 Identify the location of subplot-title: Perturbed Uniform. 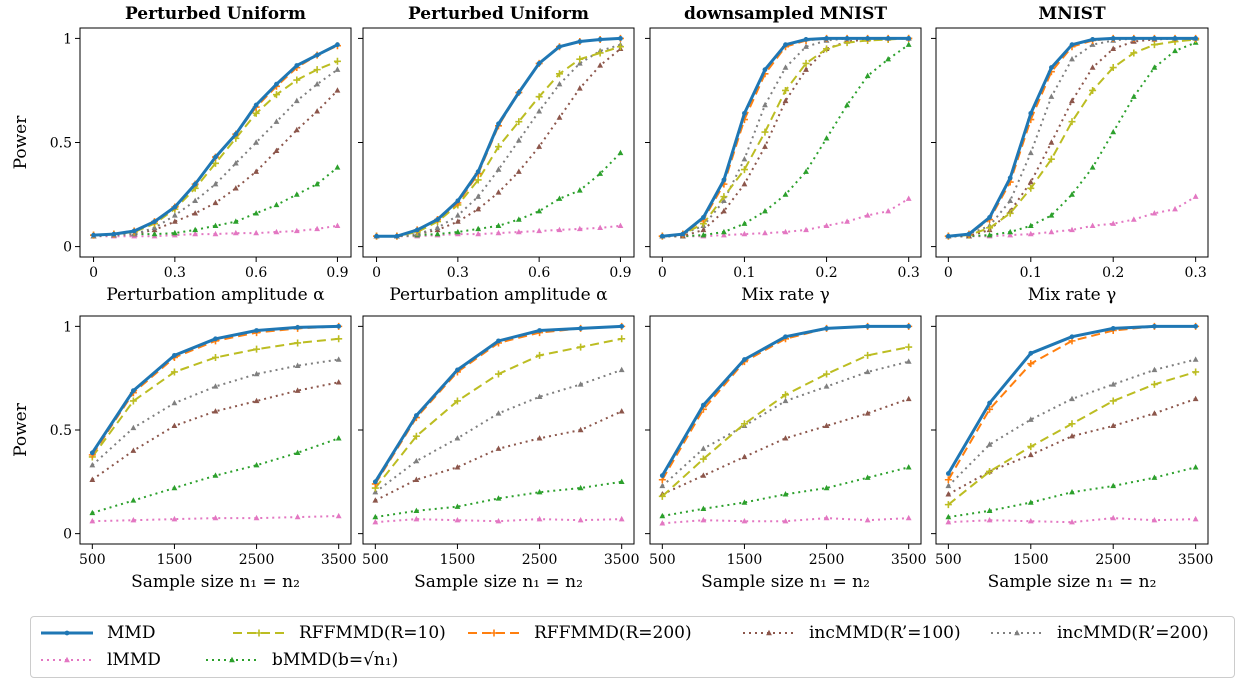
(215, 14).